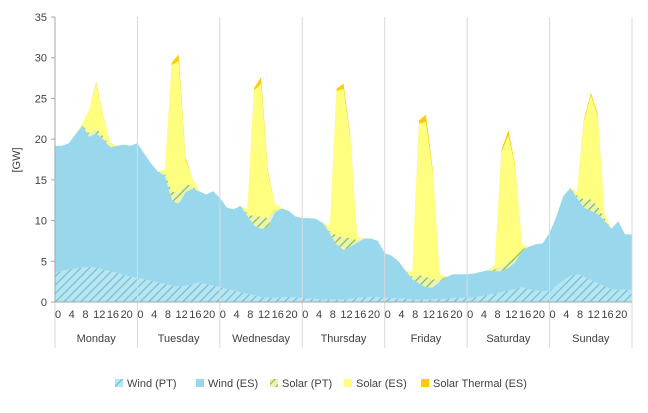 This screenshot has width=648, height=413. I want to click on hour-tick-label-thursday-20: 20, so click(374, 315).